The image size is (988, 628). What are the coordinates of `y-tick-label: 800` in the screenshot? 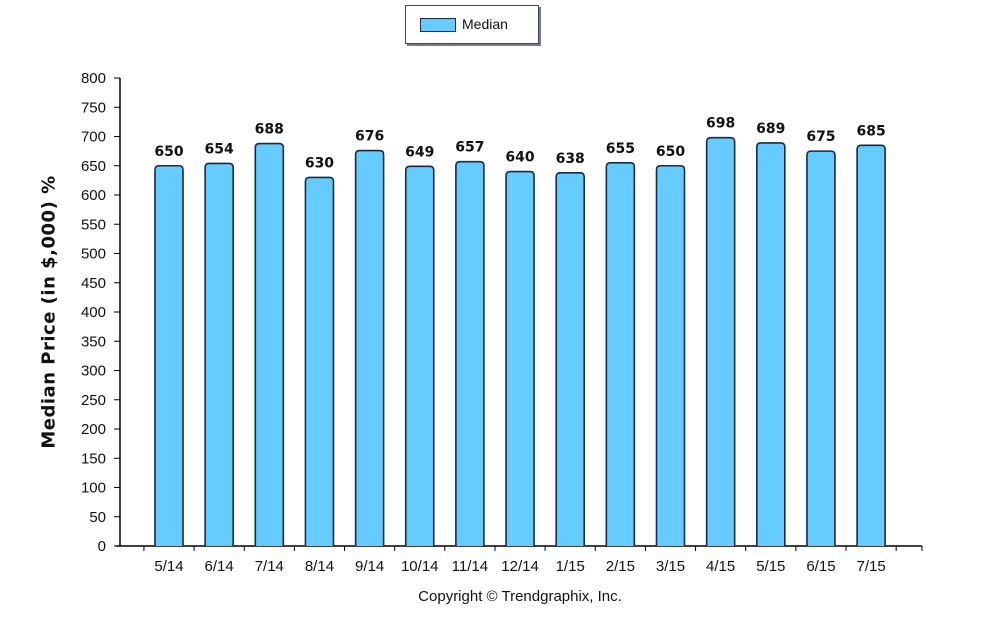 It's located at (93, 78).